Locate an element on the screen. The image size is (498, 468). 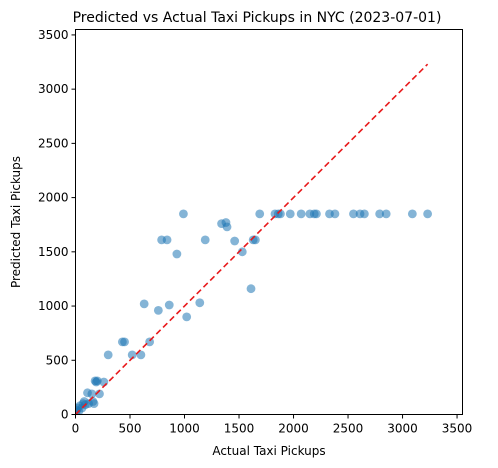
y-tick-label: 1500 is located at coordinates (53, 252).